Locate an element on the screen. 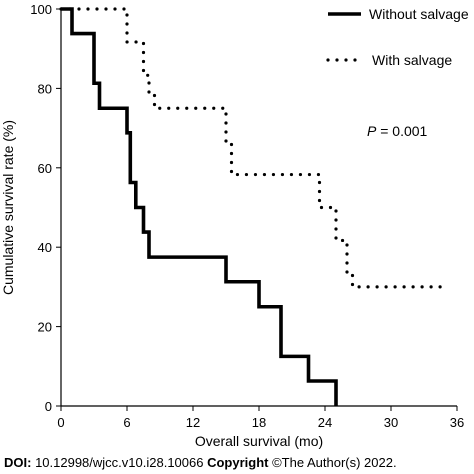 The height and width of the screenshot is (474, 474). x-tick-label: 24 is located at coordinates (325, 422).